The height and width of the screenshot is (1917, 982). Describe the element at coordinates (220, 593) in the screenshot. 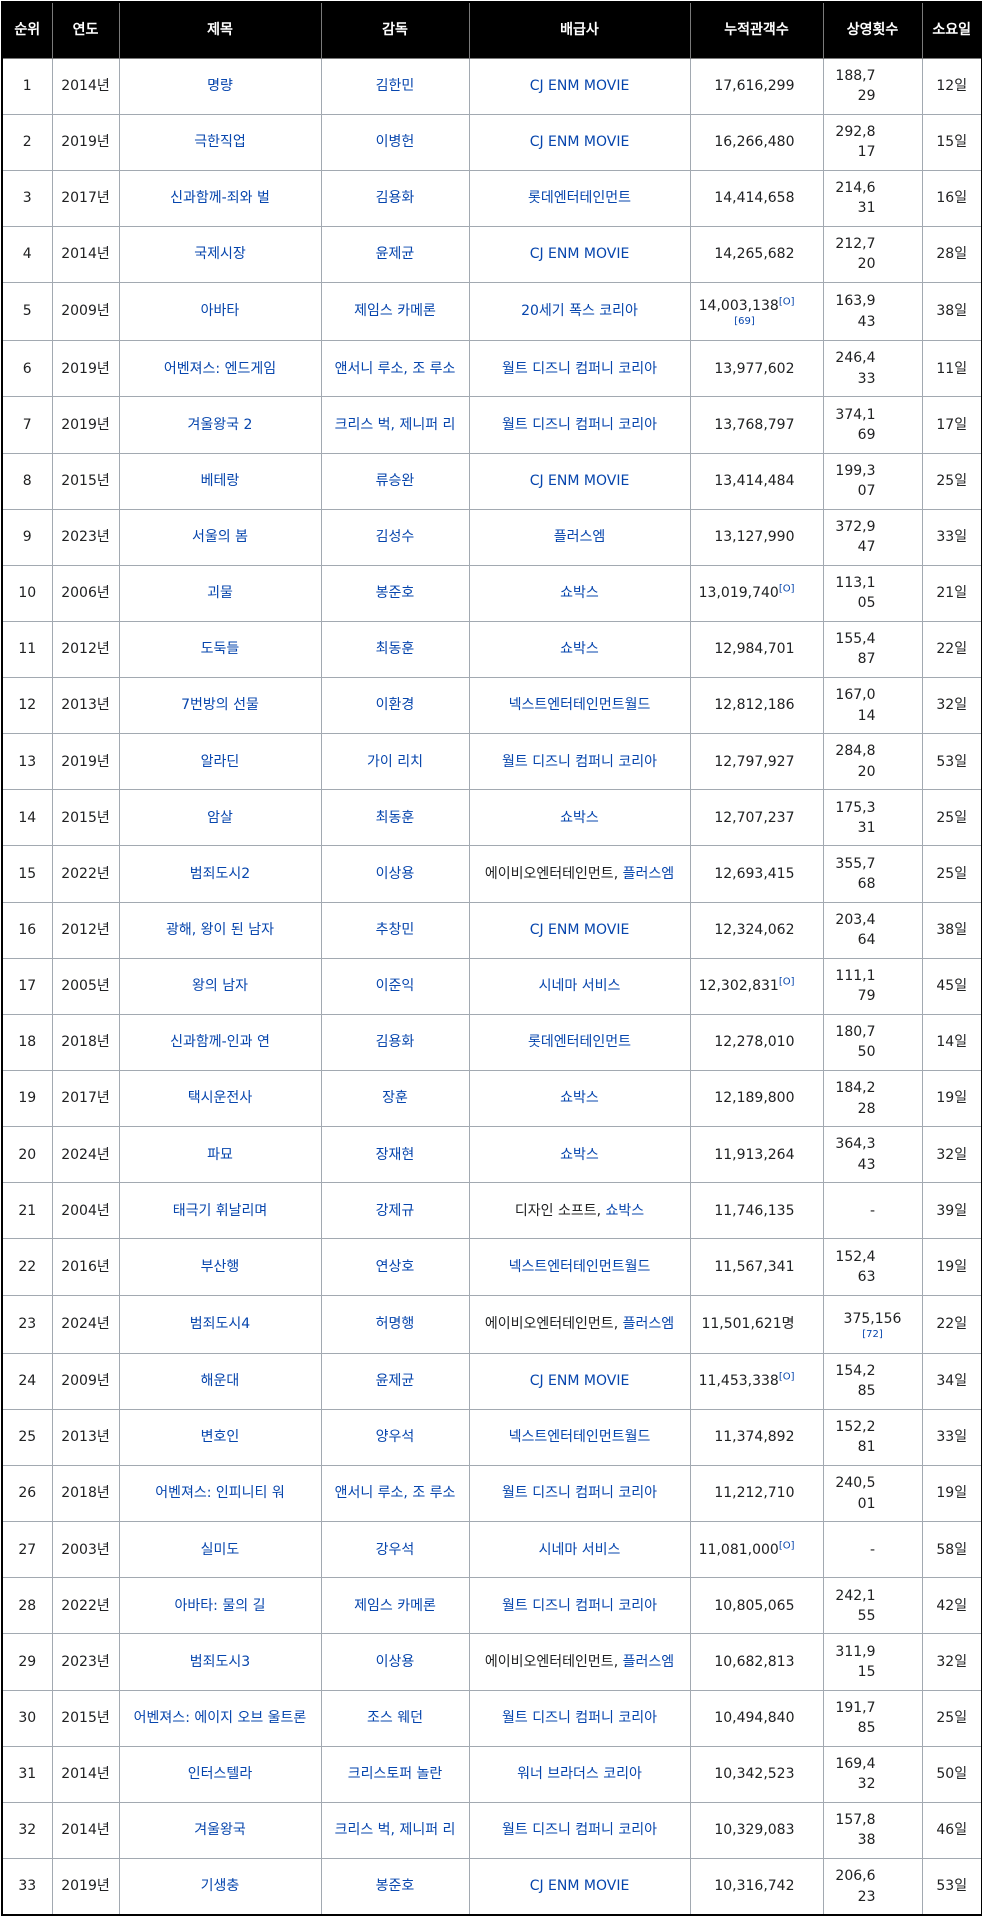

I see `title-link: 괴물` at that location.